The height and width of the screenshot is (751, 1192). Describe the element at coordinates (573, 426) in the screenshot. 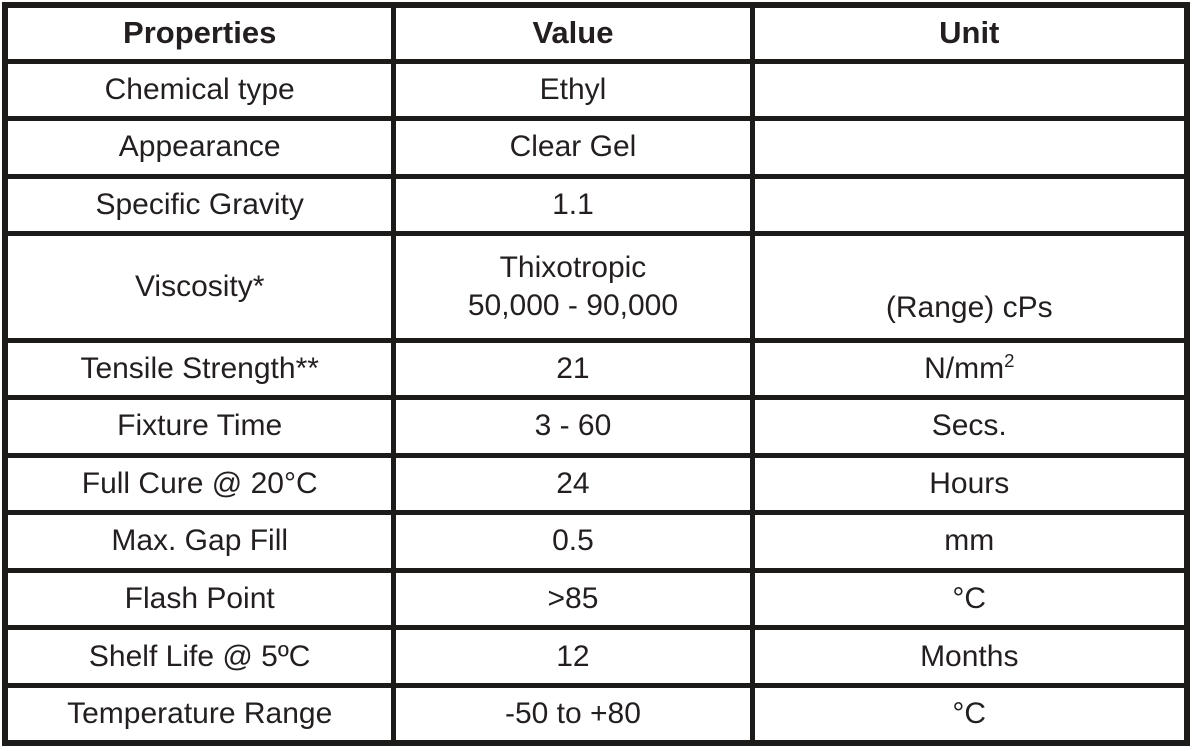

I see `value-cell: 3 - 60` at that location.